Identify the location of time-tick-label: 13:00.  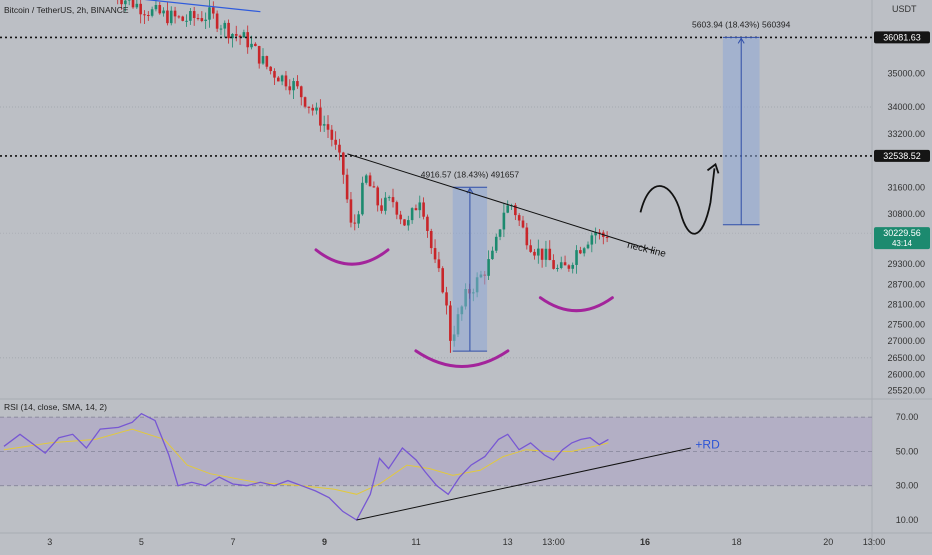
(874, 542).